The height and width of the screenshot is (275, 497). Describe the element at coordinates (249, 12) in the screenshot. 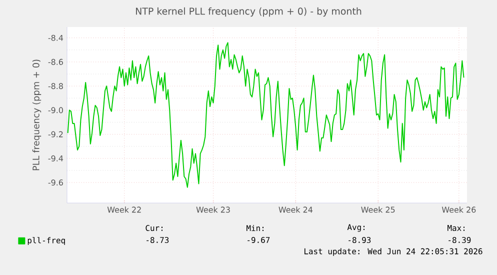

I see `chart-title: NTP kernel PLL frequency (ppm + 0) - by month` at that location.